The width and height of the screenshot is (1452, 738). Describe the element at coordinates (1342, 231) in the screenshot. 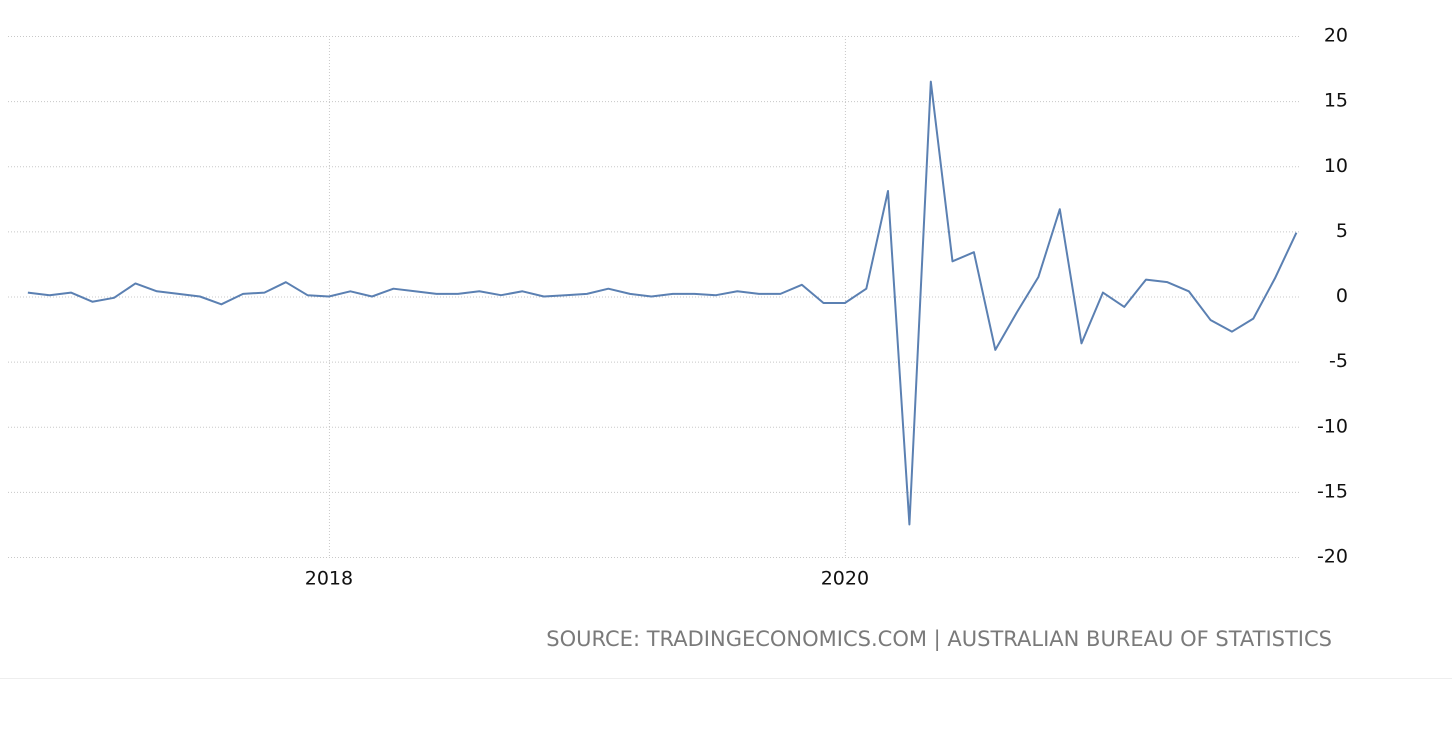

I see `y-tick-label: 5` at that location.